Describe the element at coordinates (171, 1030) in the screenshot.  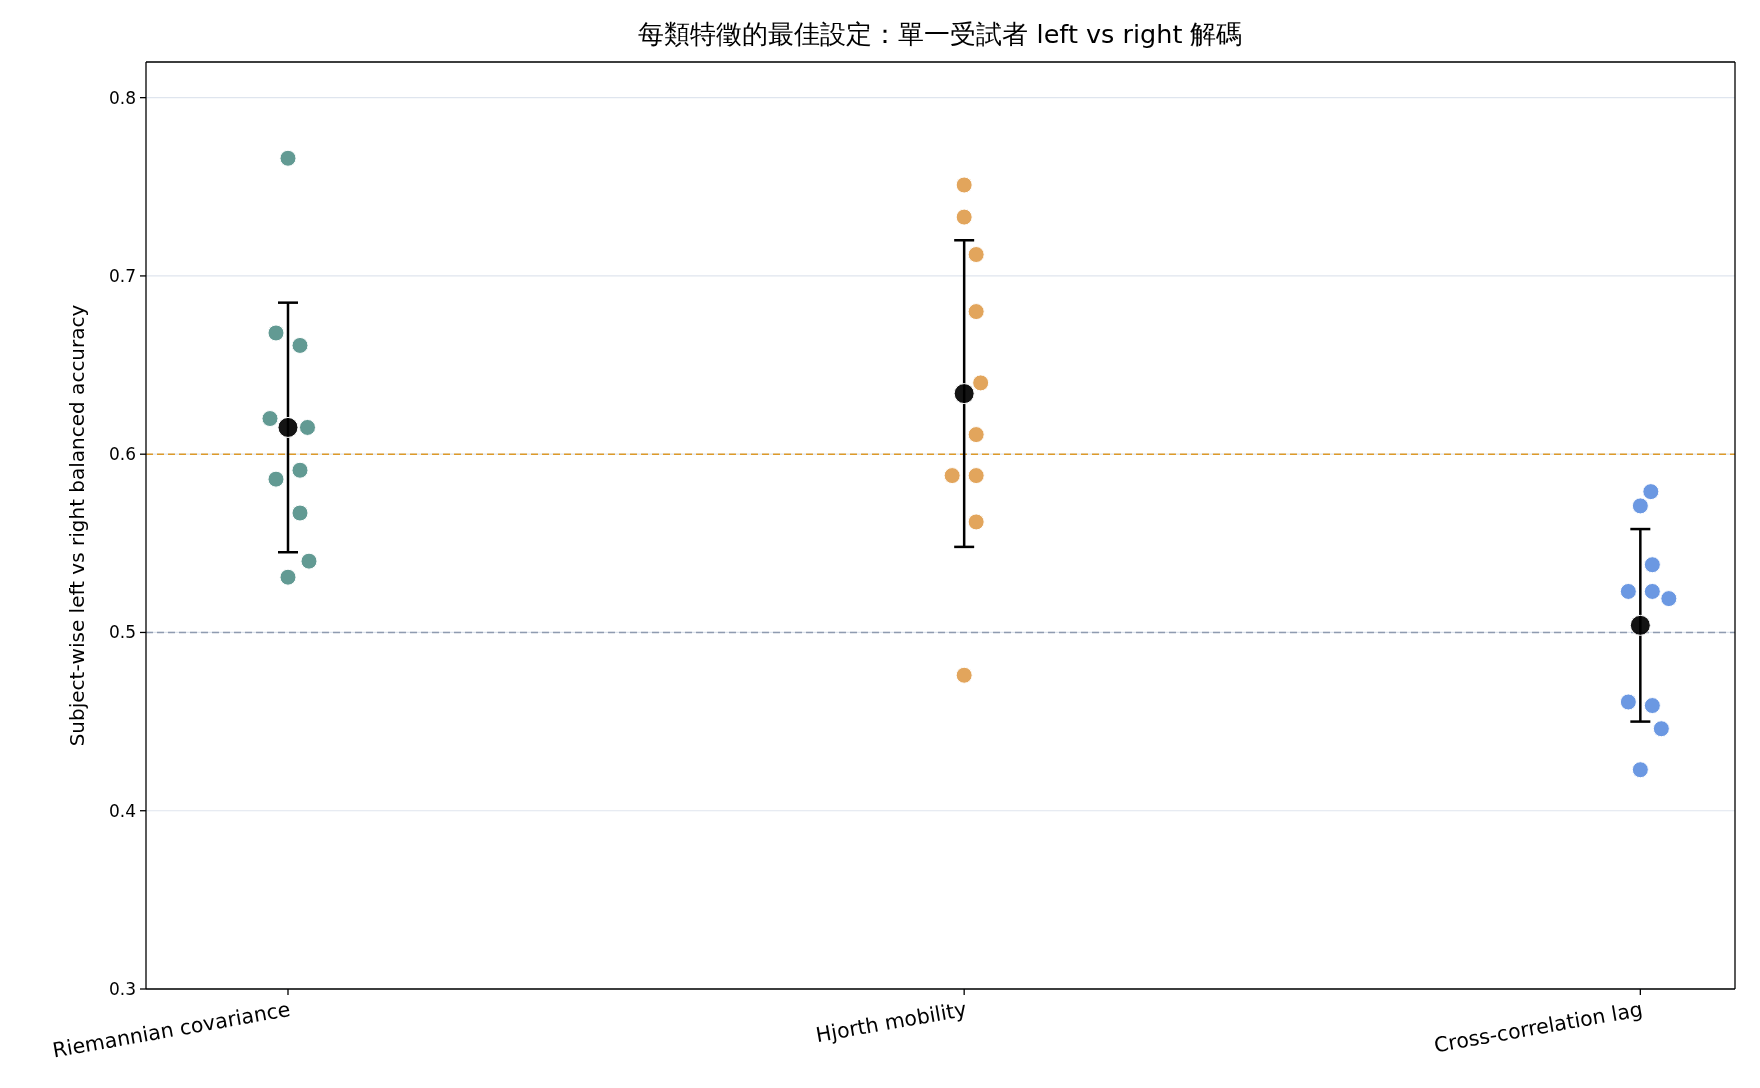
I see `x-tick-label: Riemannian covariance` at that location.